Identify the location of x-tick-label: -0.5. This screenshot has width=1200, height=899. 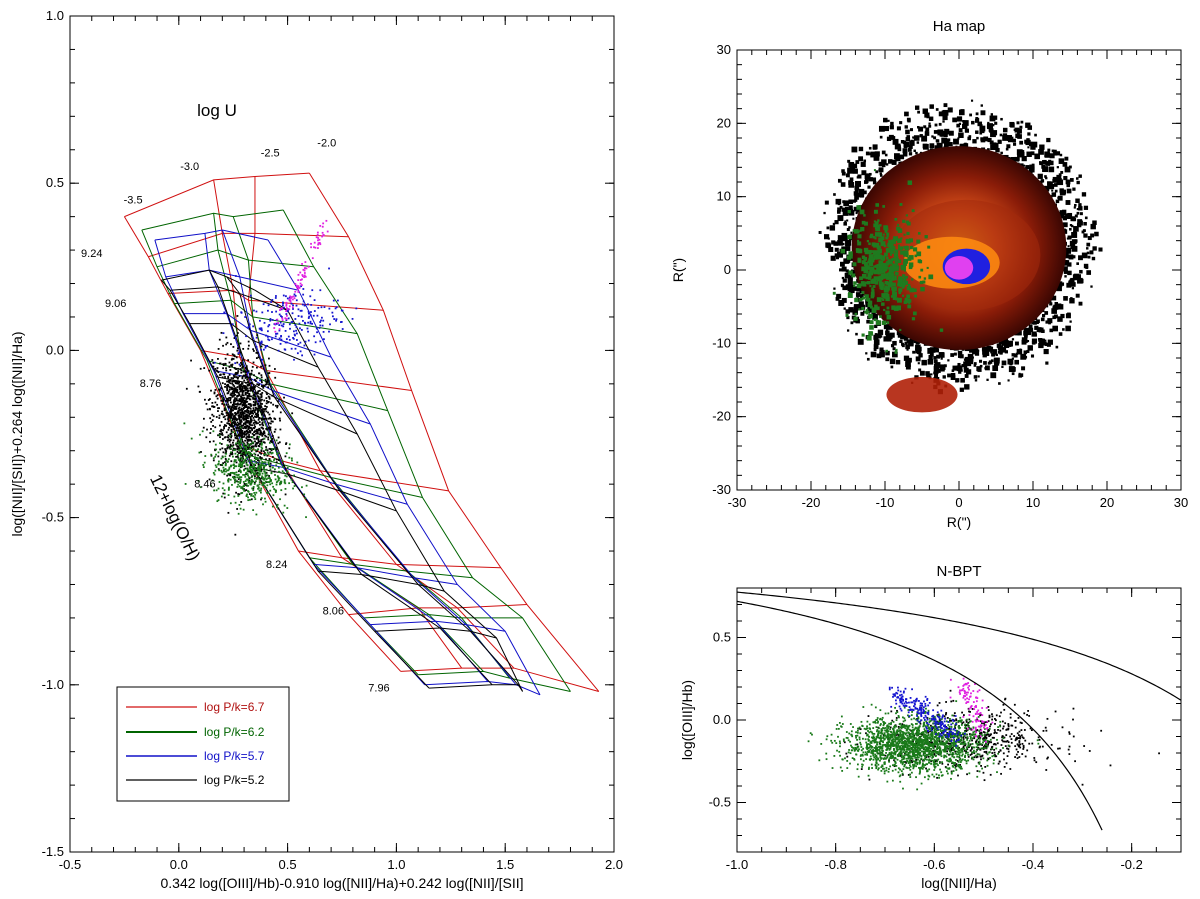
(70, 864).